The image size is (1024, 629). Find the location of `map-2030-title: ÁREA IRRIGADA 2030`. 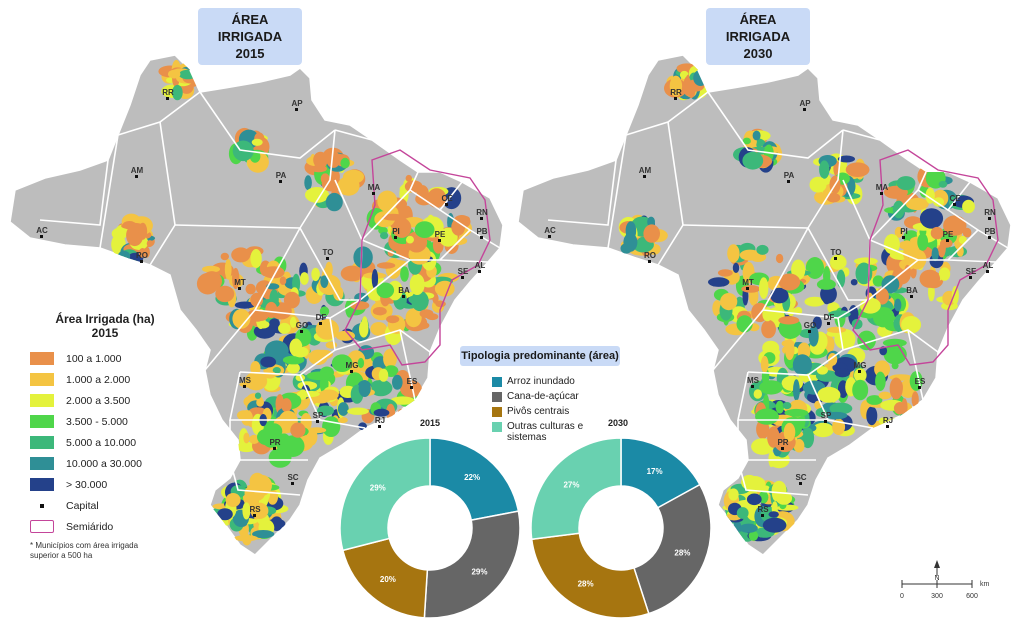

map-2030-title: ÁREA IRRIGADA 2030 is located at coordinates (758, 36).